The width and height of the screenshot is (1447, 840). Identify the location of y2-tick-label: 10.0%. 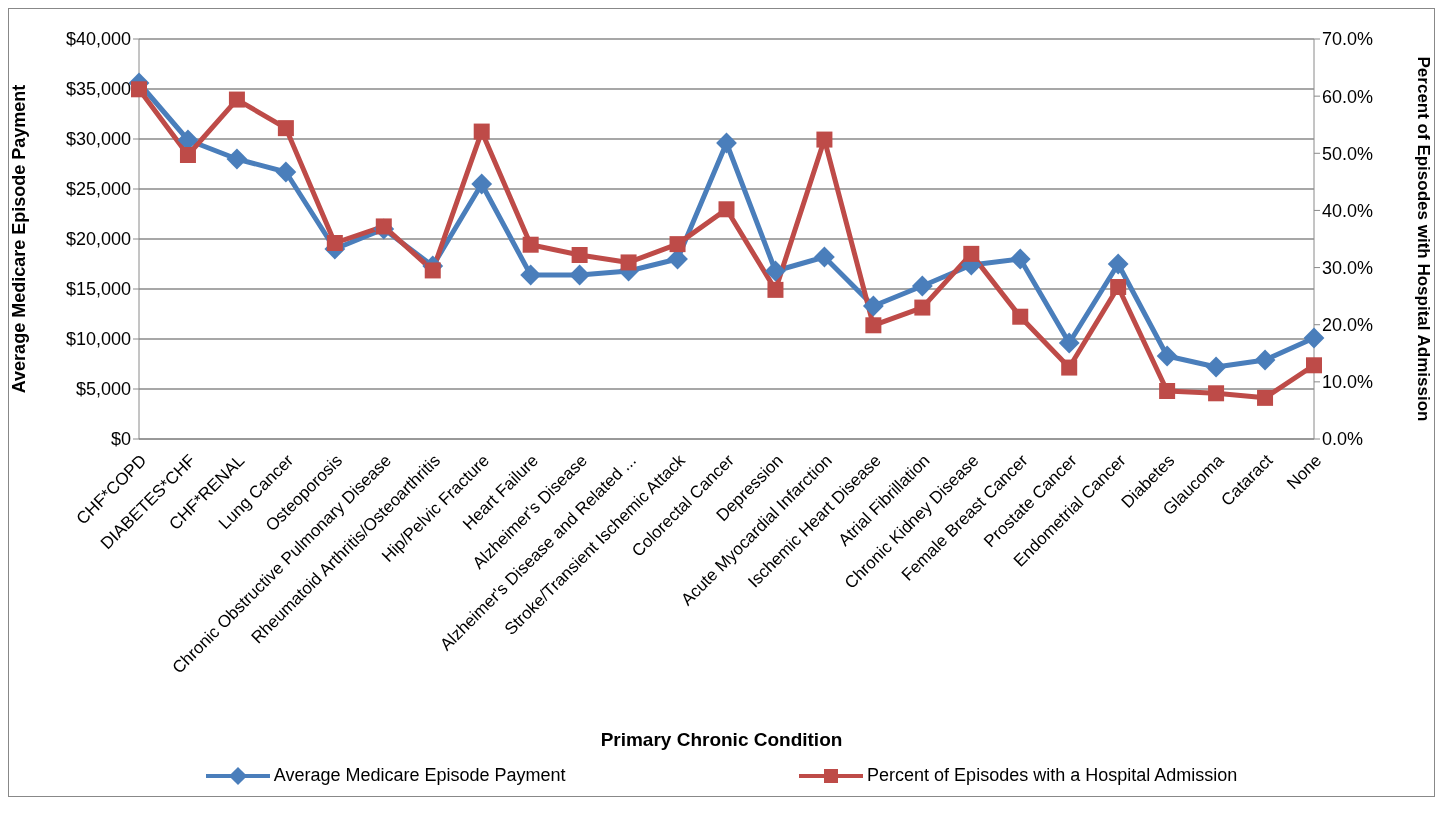
(1348, 382).